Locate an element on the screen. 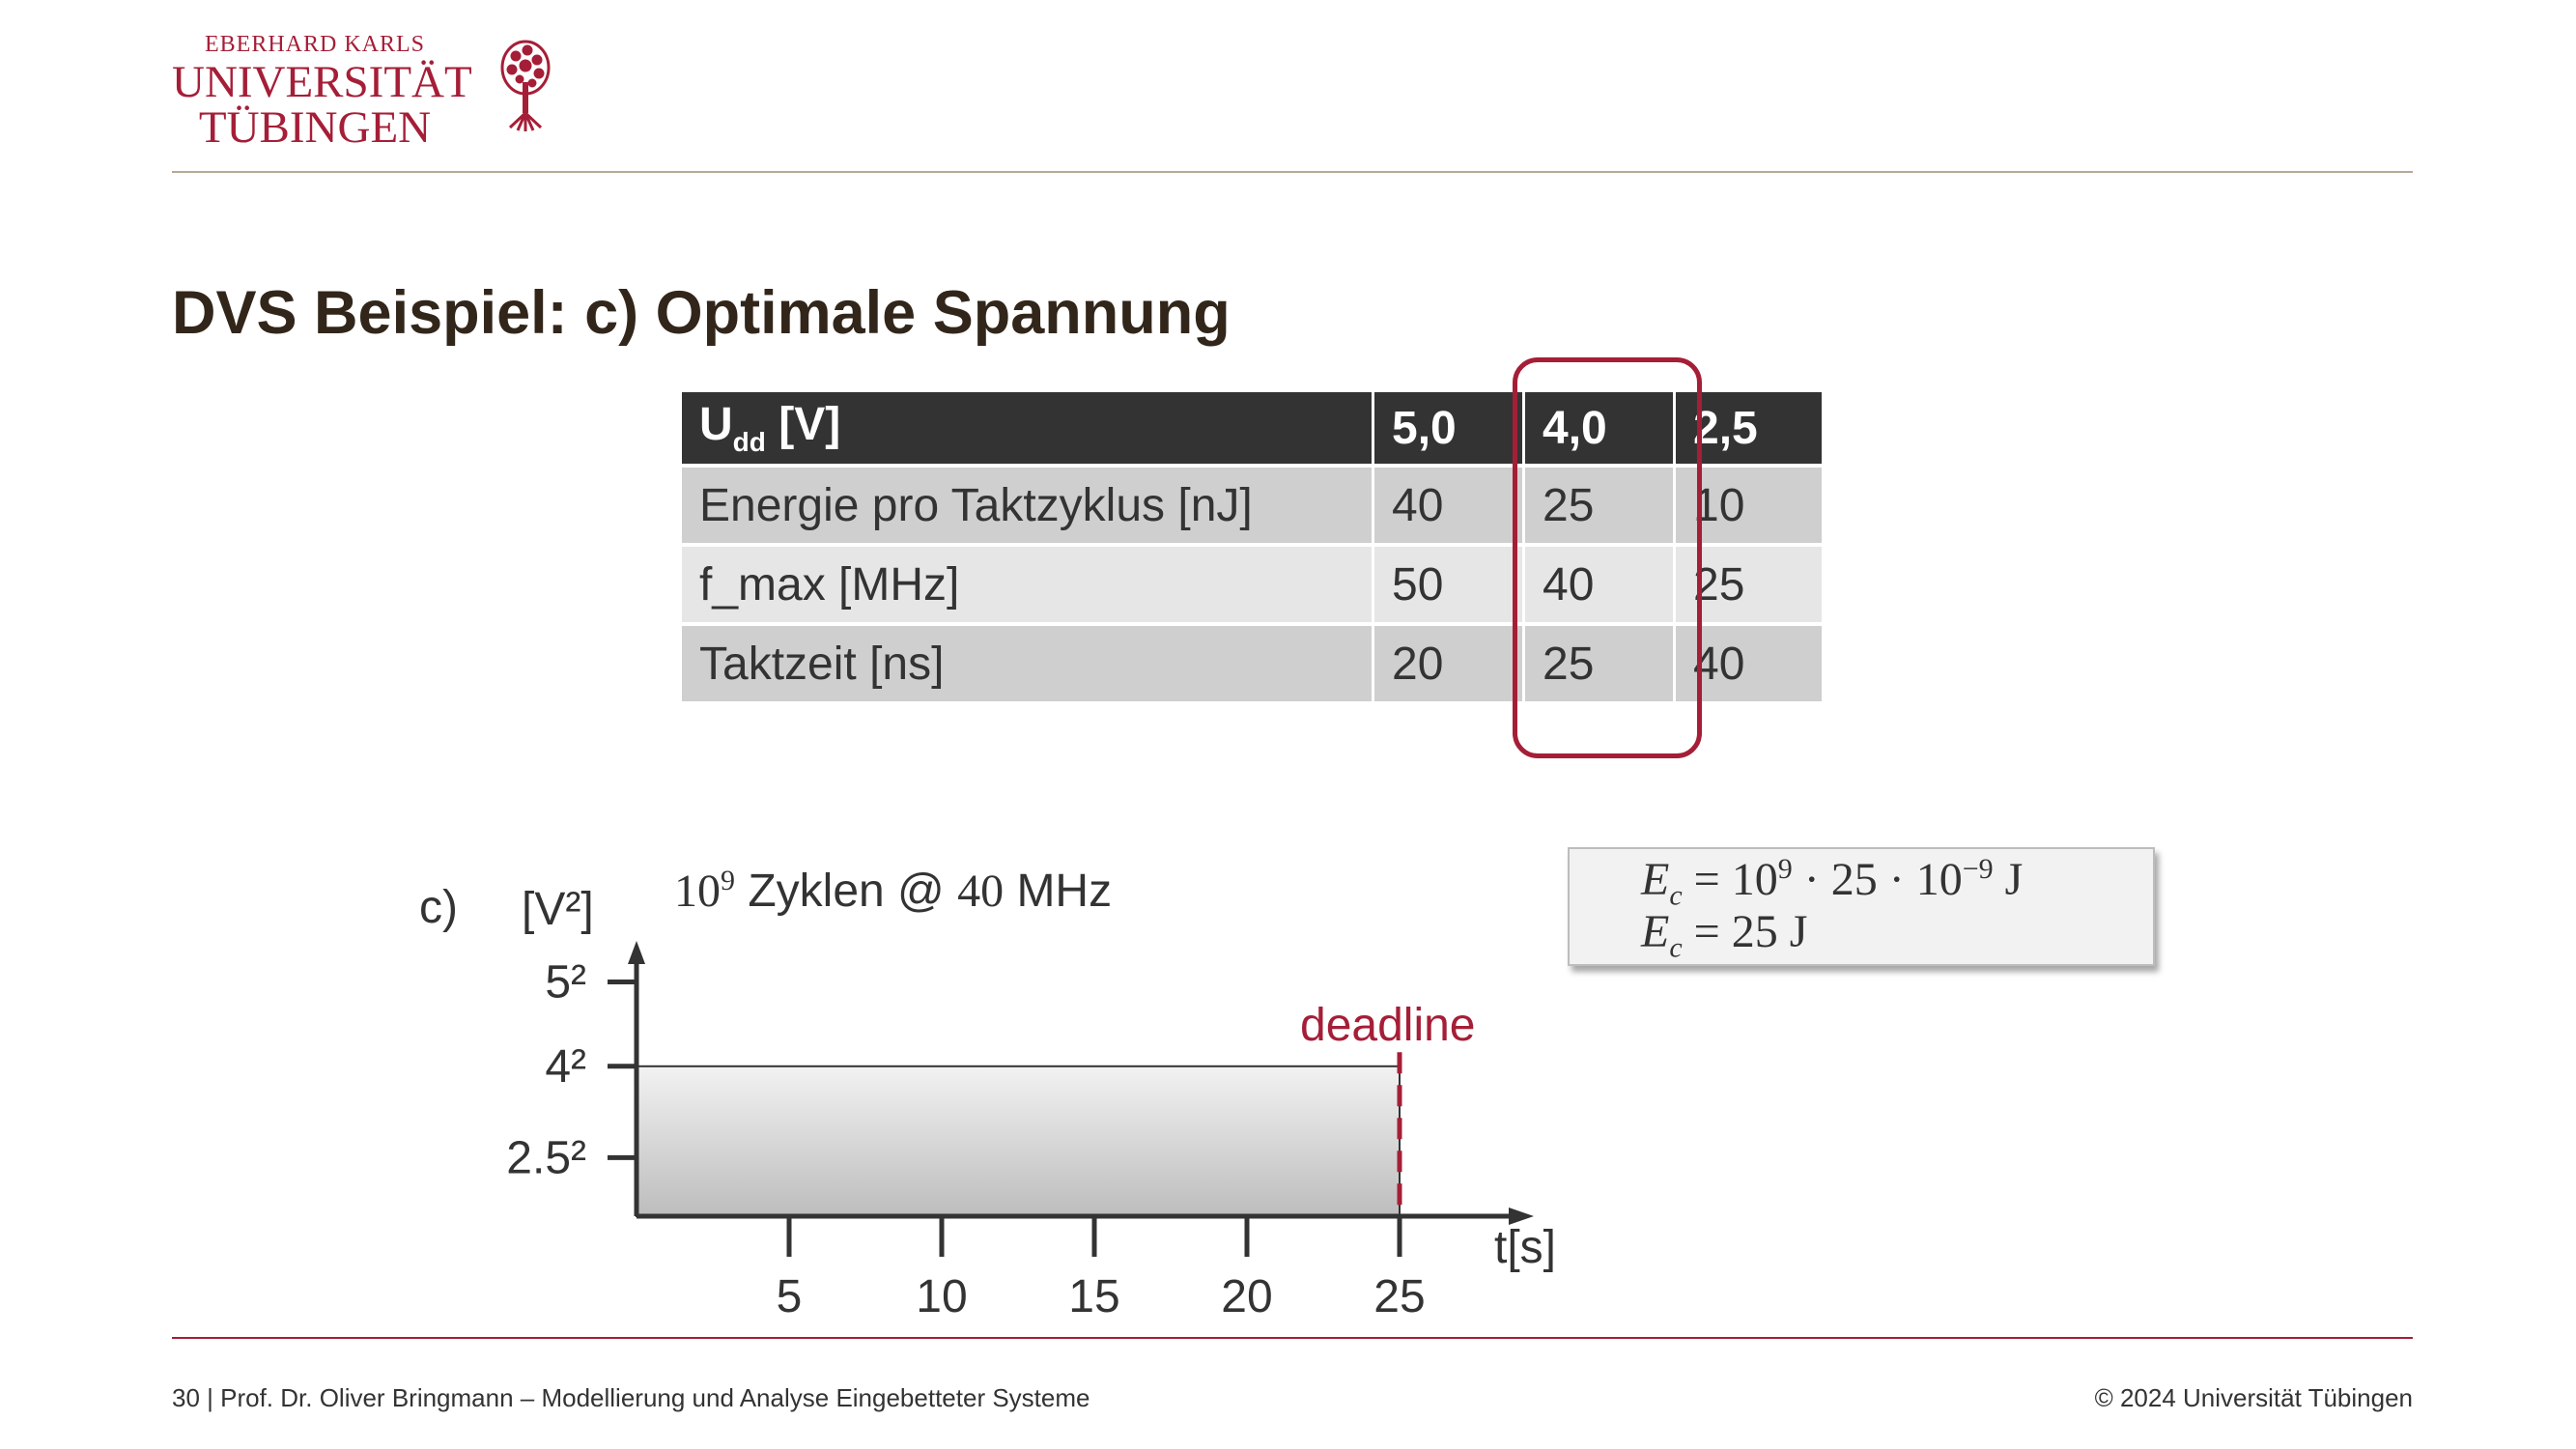 This screenshot has height=1449, width=2576. caption-unit: MHz is located at coordinates (1058, 891).